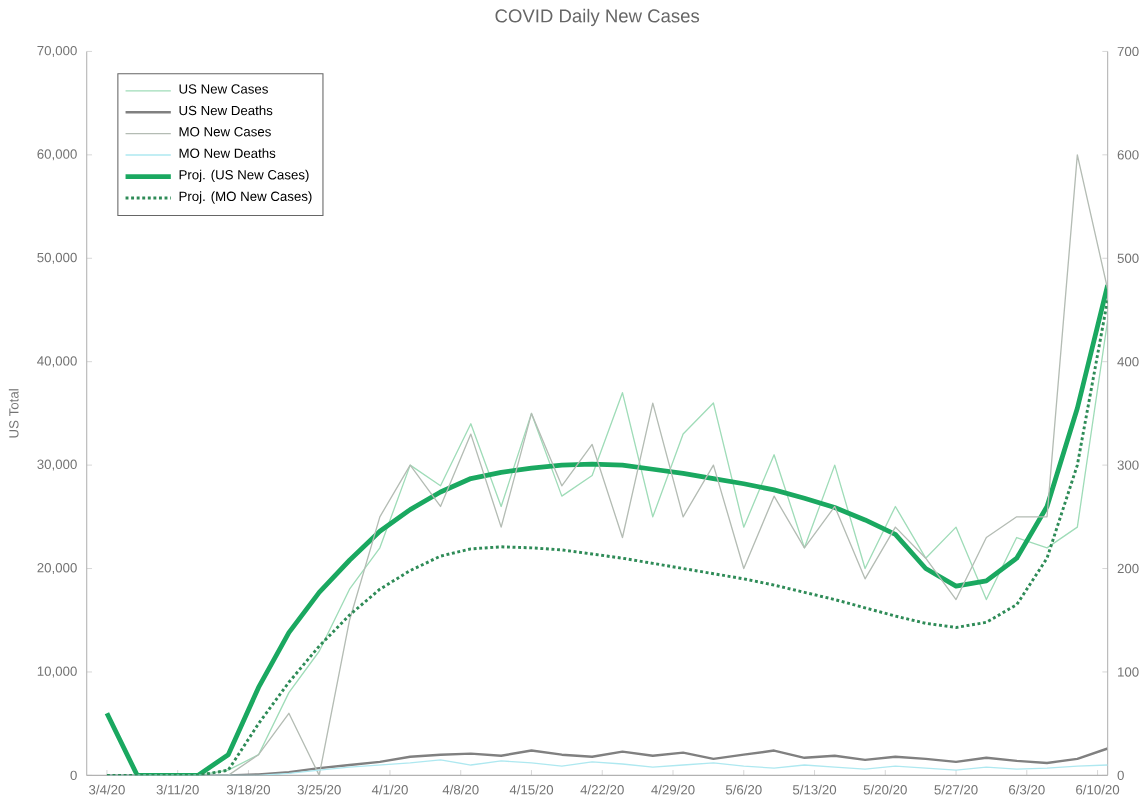 This screenshot has height=804, width=1148. What do you see at coordinates (597, 18) in the screenshot?
I see `chart-title: COVID Daily New Cases` at bounding box center [597, 18].